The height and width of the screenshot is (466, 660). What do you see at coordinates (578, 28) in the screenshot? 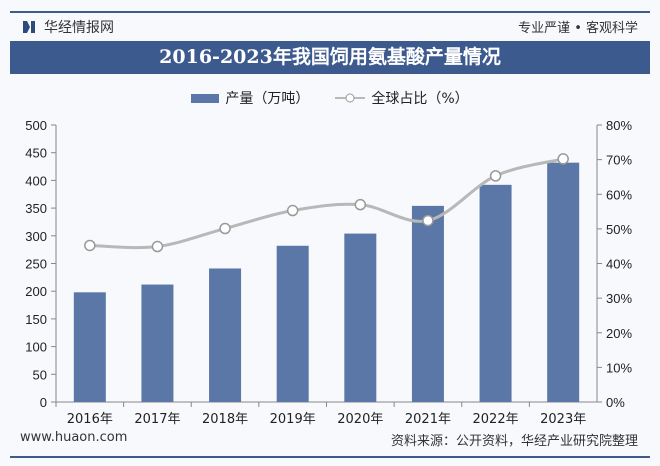
I see `motto: 专业严谨 • 客观科学` at bounding box center [578, 28].